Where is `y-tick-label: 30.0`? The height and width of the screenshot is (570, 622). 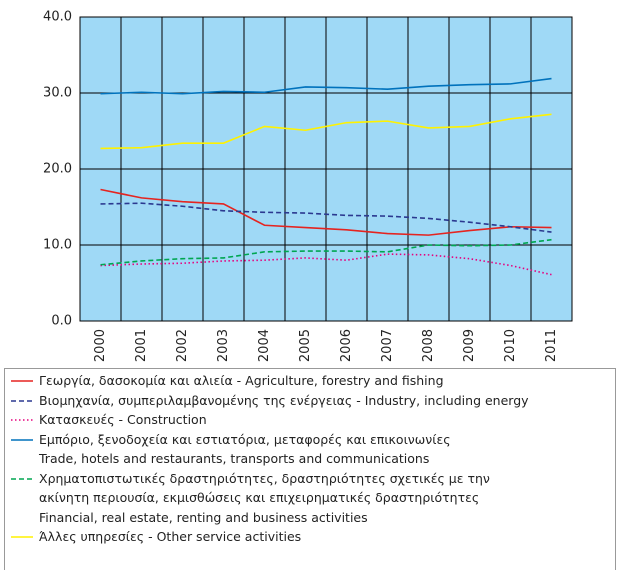 y-tick-label: 30.0 is located at coordinates (57, 93).